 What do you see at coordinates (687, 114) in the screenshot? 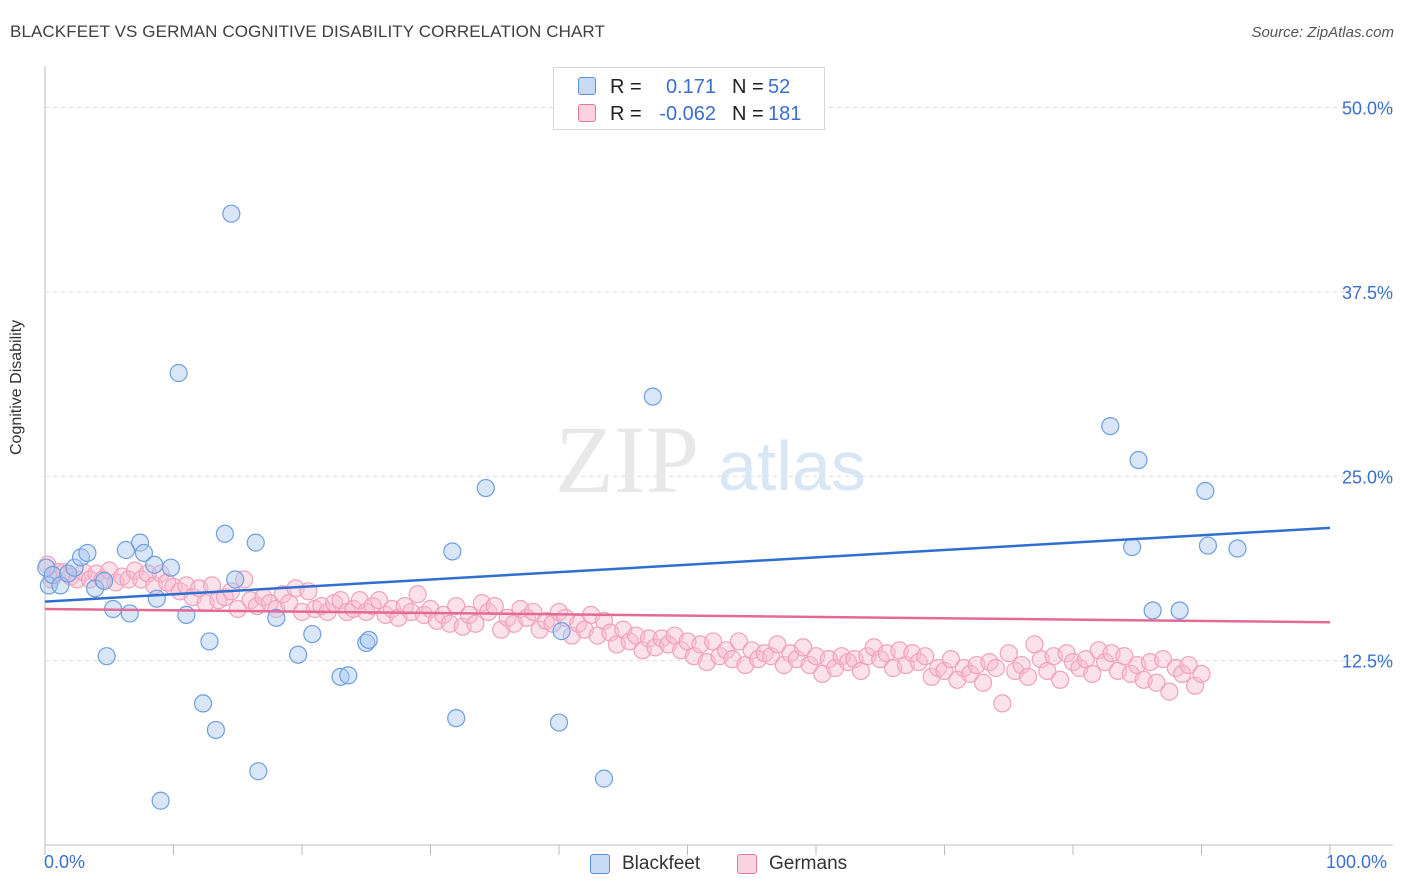
I see `r-value: -0.062` at bounding box center [687, 114].